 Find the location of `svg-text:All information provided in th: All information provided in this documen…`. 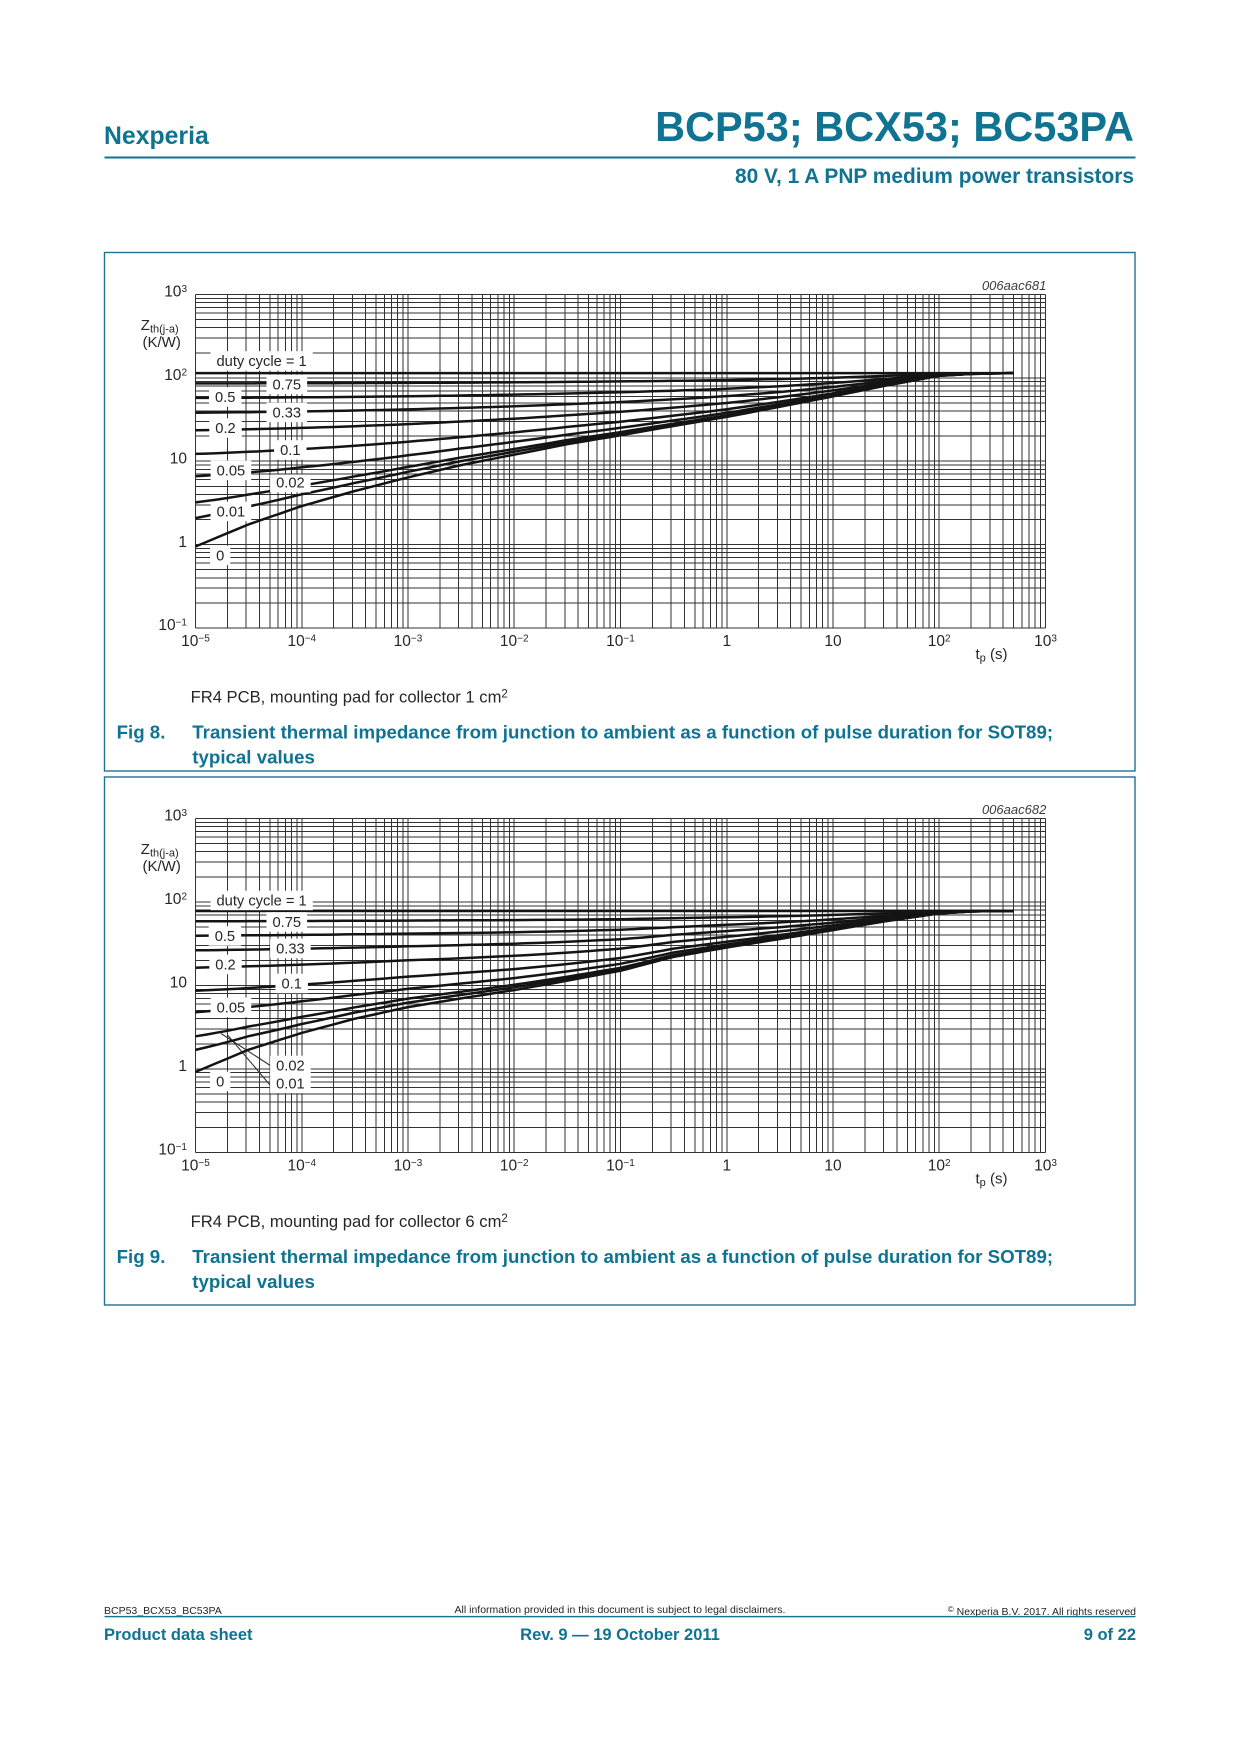

svg-text:All information provided in th: All information provided in this documen… is located at coordinates (620, 1610).